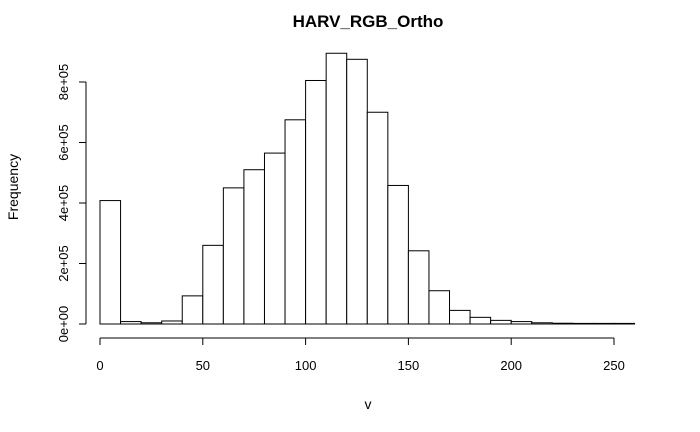 Image resolution: width=700 pixels, height=432 pixels. I want to click on x-tick-label: 250, so click(614, 365).